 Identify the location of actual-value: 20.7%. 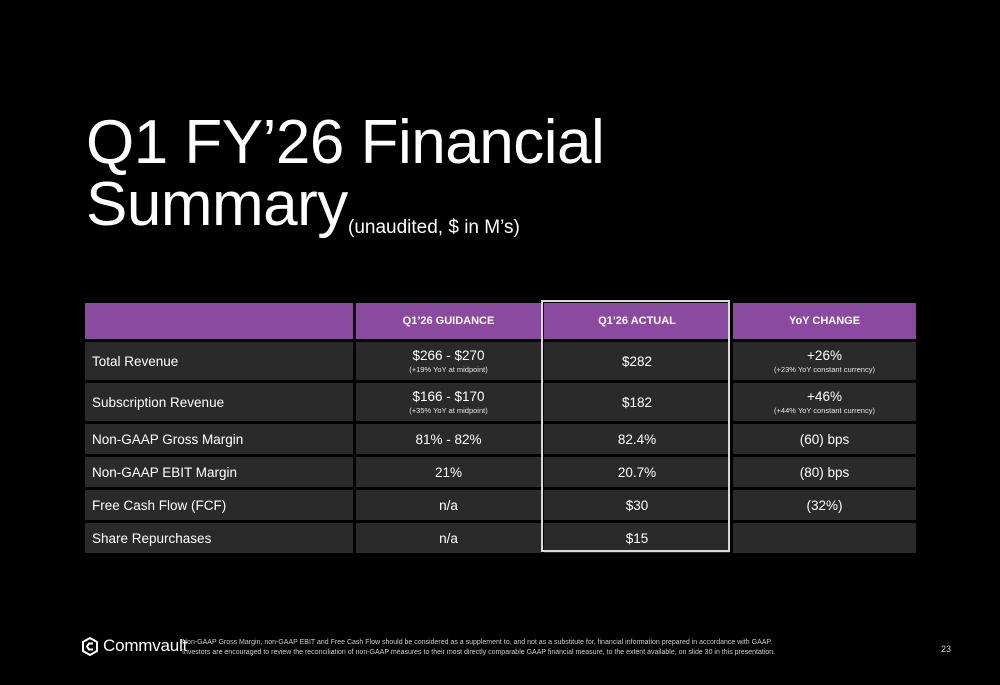
(637, 472).